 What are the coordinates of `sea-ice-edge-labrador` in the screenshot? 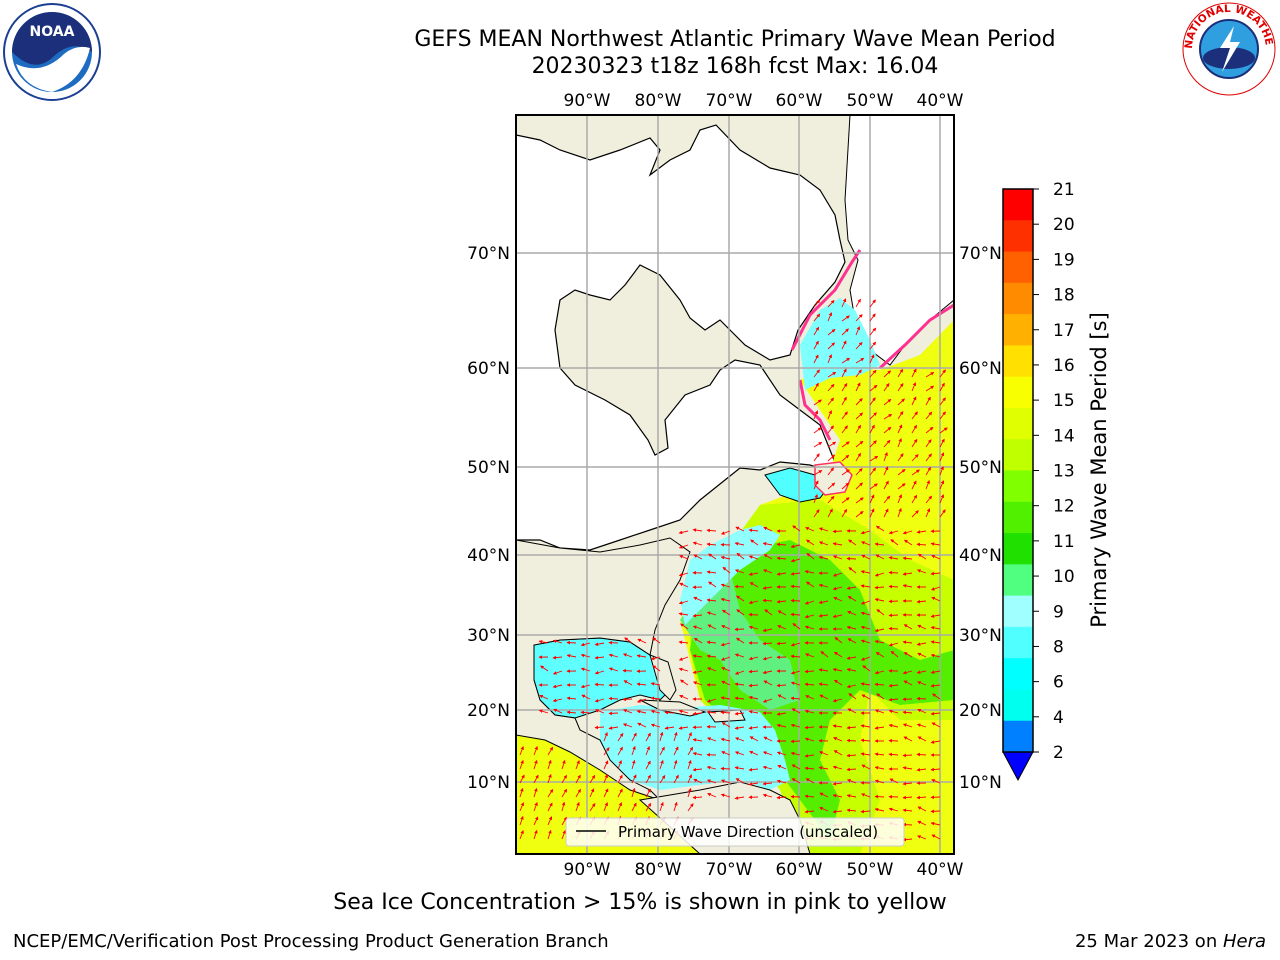 It's located at (826, 345).